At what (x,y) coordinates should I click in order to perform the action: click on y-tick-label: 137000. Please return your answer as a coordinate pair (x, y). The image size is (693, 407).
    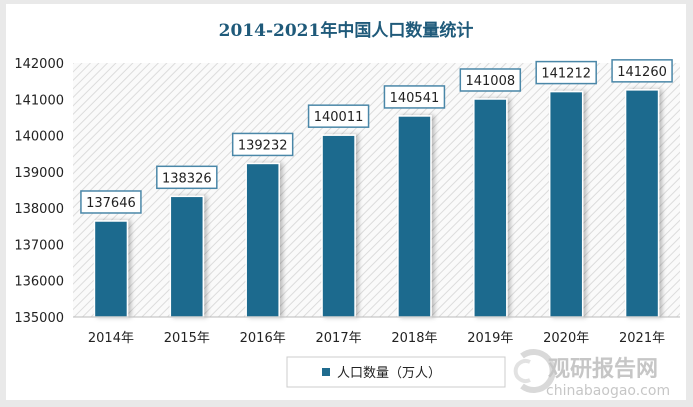
    Looking at the image, I should click on (39, 245).